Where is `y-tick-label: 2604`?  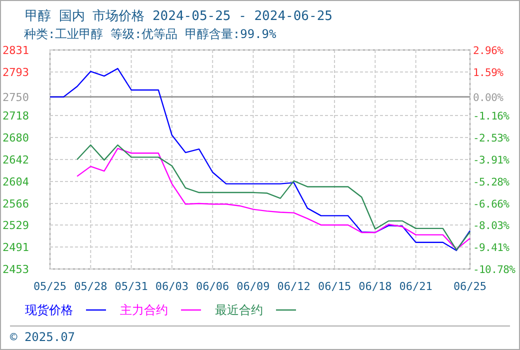 y-tick-label: 2604 is located at coordinates (16, 182).